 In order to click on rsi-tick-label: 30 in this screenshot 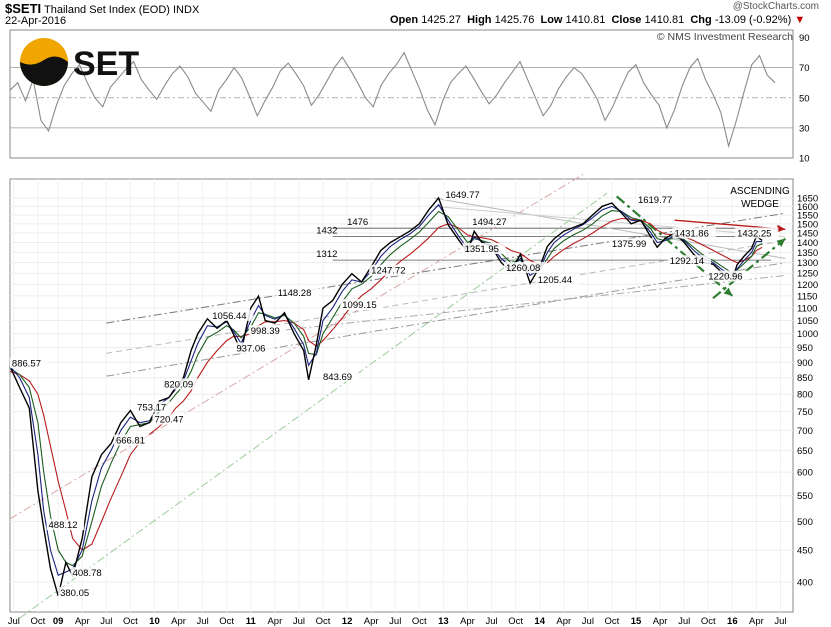, I will do `click(804, 128)`.